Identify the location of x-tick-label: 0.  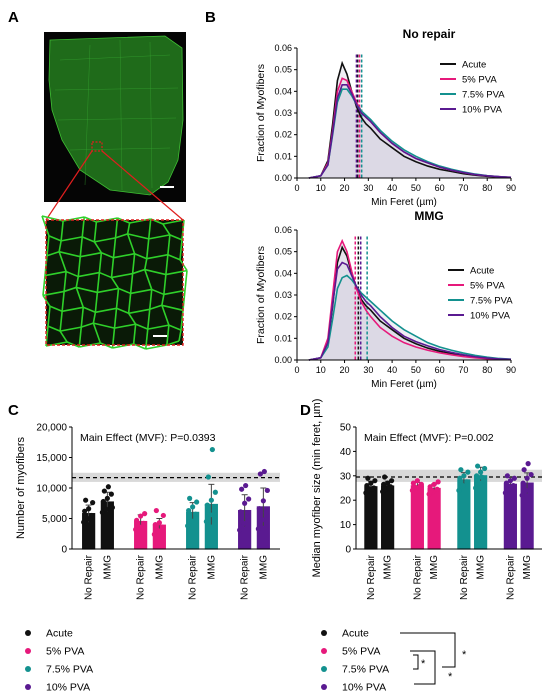
(296, 370).